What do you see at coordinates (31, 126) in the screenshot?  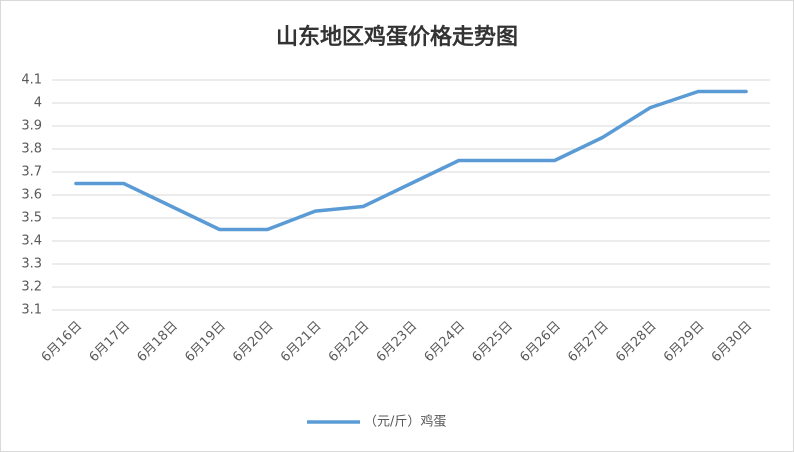 I see `y-tick-label: 3.9` at bounding box center [31, 126].